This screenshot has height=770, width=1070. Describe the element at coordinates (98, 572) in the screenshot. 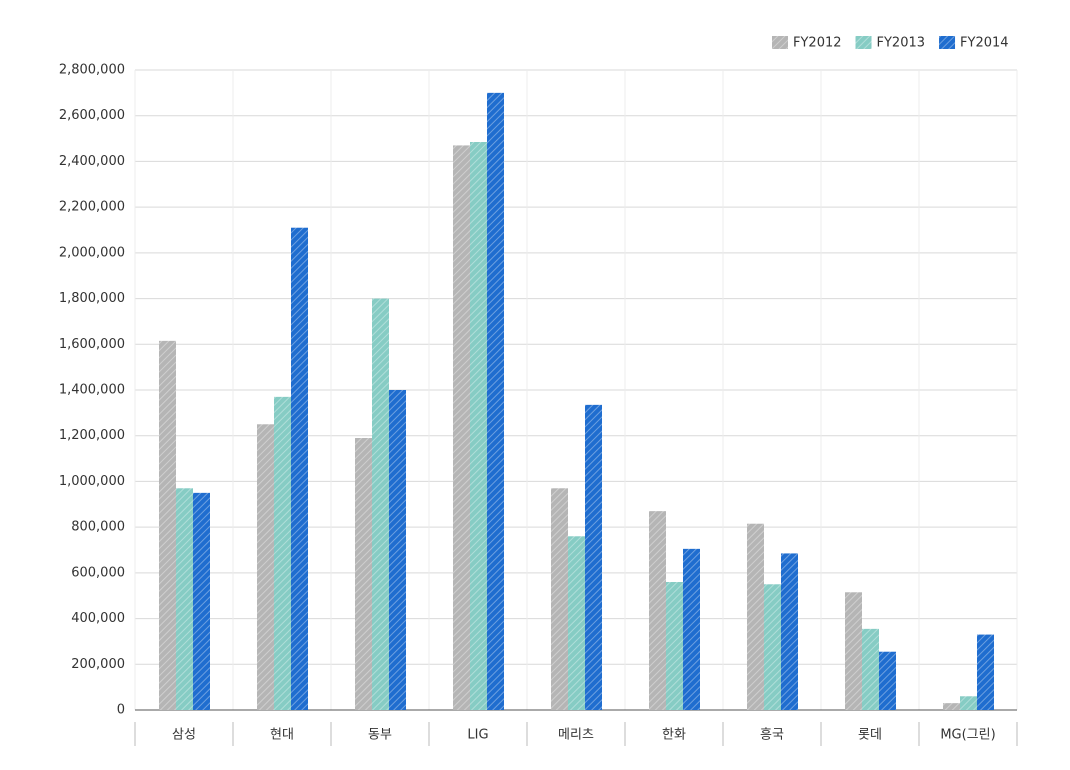

I see `y-tick-label: 600,000` at that location.